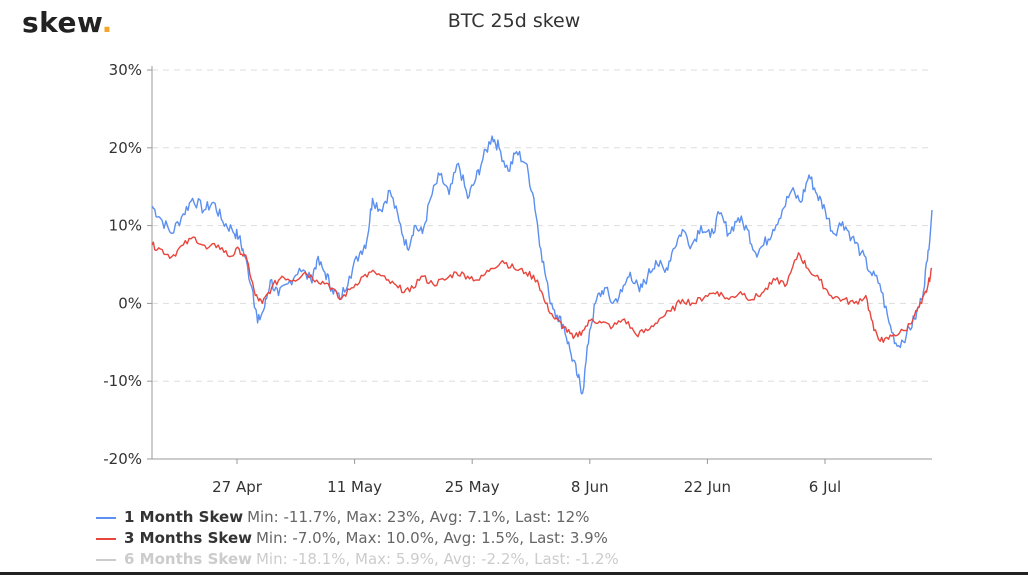 The image size is (1028, 575). Describe the element at coordinates (542, 289) in the screenshot. I see `series-line-3-months-skew` at that location.